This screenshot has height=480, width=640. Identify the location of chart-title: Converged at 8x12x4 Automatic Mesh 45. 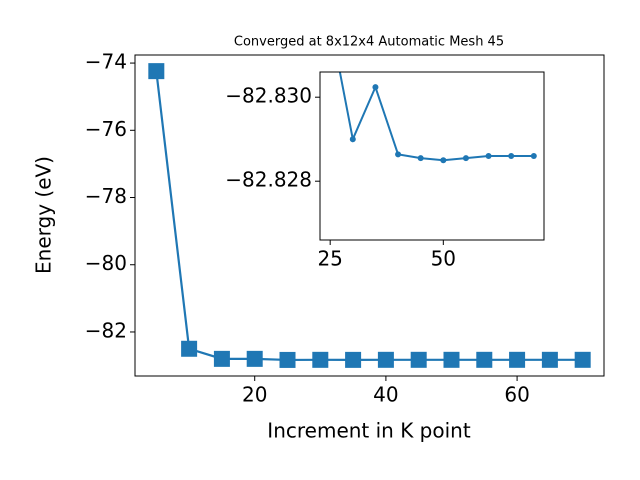
(369, 42).